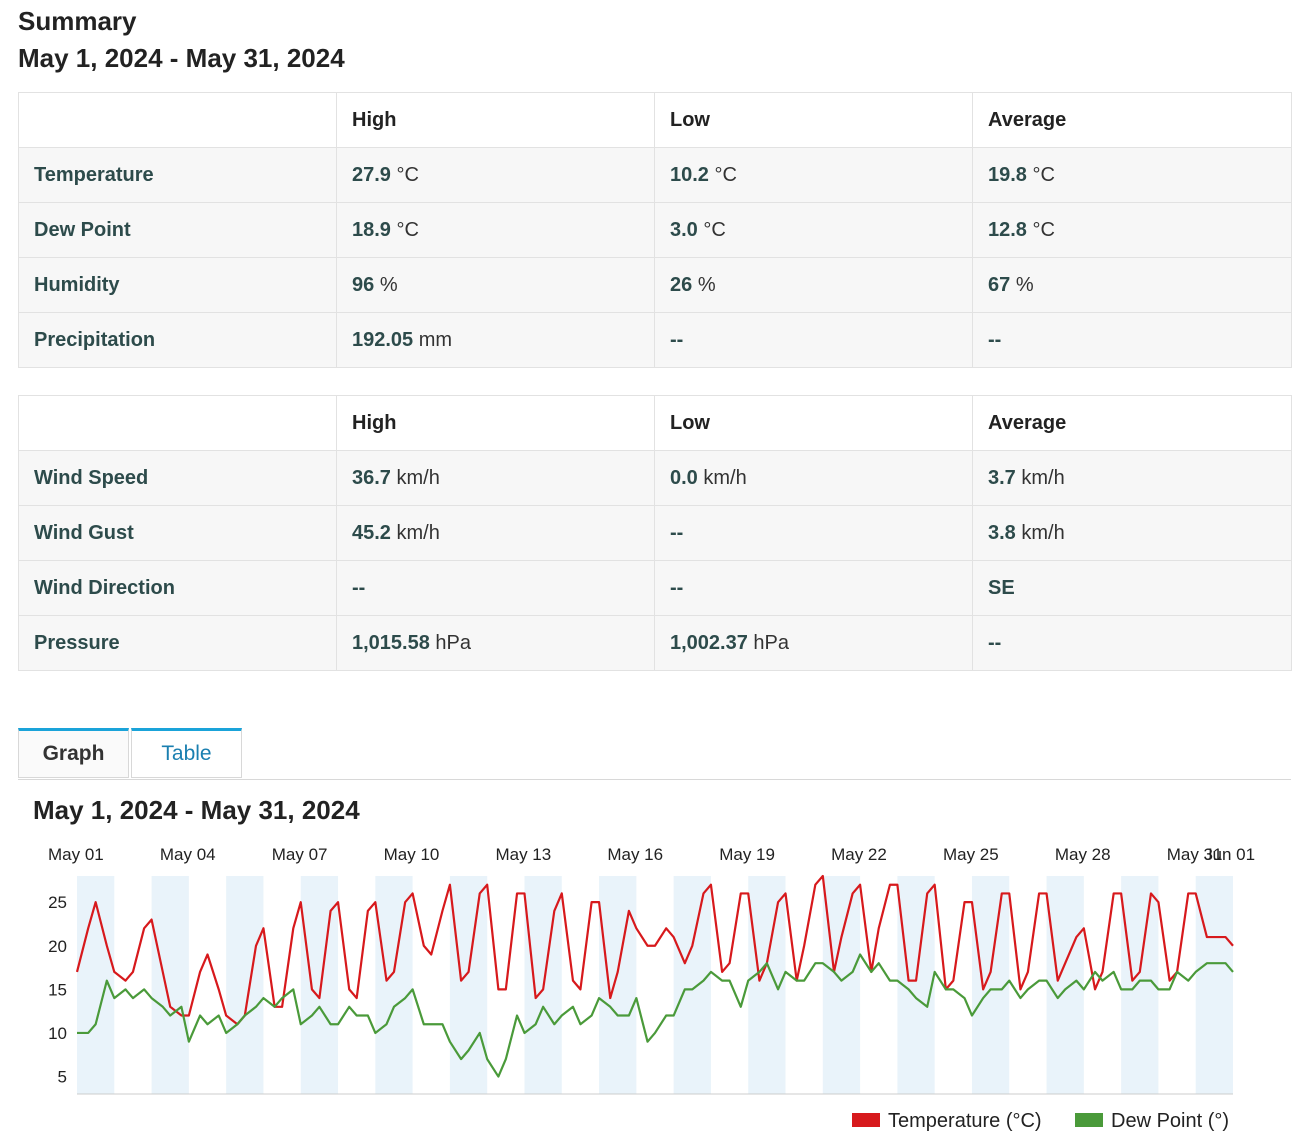  Describe the element at coordinates (62, 1077) in the screenshot. I see `y-tick-label: 5` at that location.